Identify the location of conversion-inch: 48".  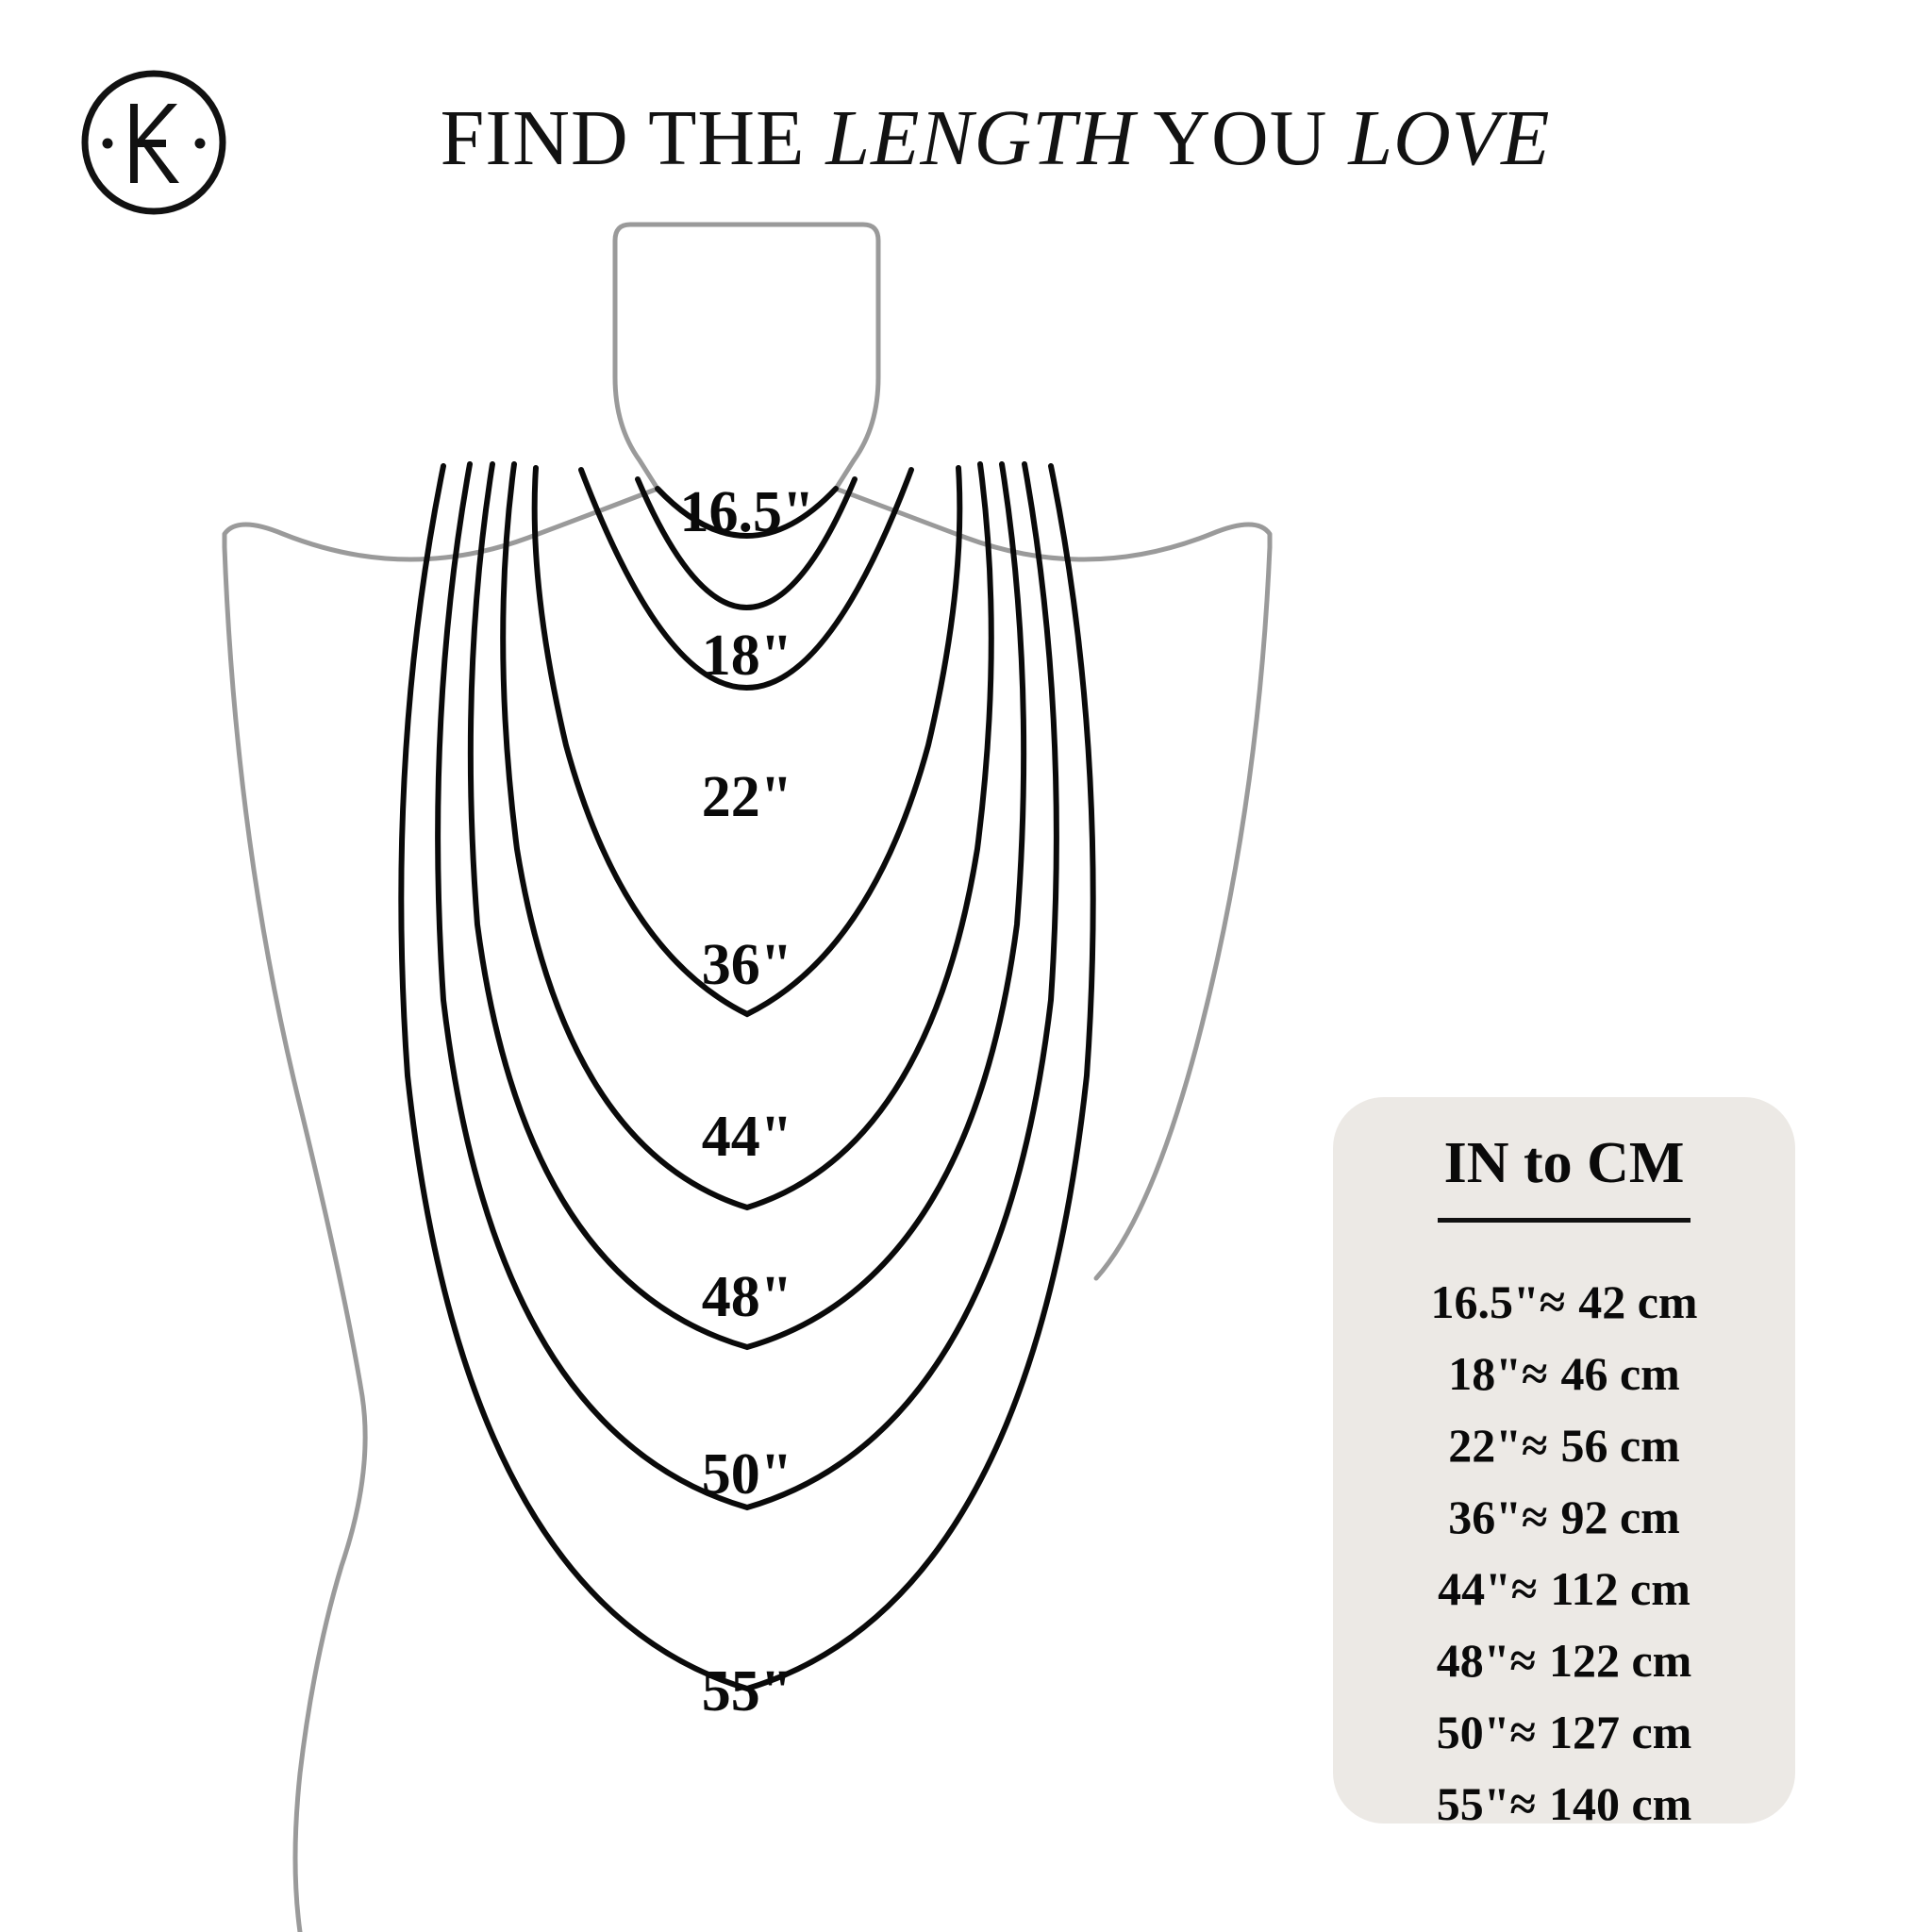
(1473, 1660).